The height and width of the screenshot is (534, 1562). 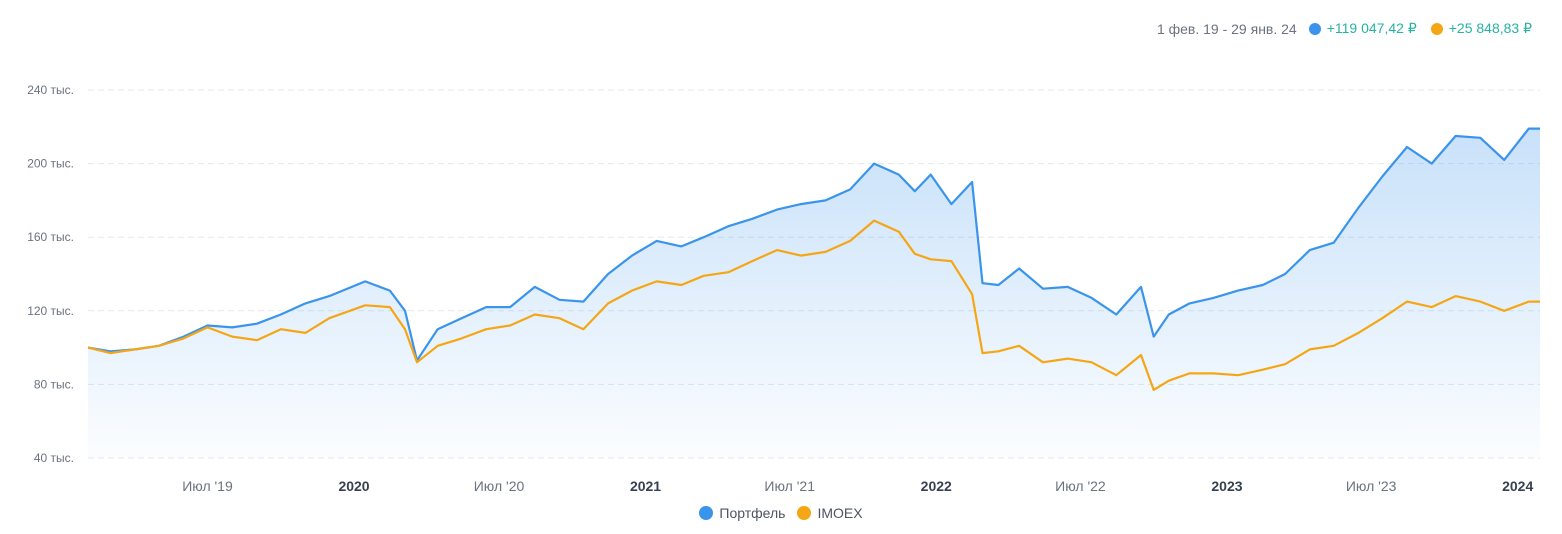 What do you see at coordinates (50, 164) in the screenshot?
I see `y-tick-label: 200 тыс.` at bounding box center [50, 164].